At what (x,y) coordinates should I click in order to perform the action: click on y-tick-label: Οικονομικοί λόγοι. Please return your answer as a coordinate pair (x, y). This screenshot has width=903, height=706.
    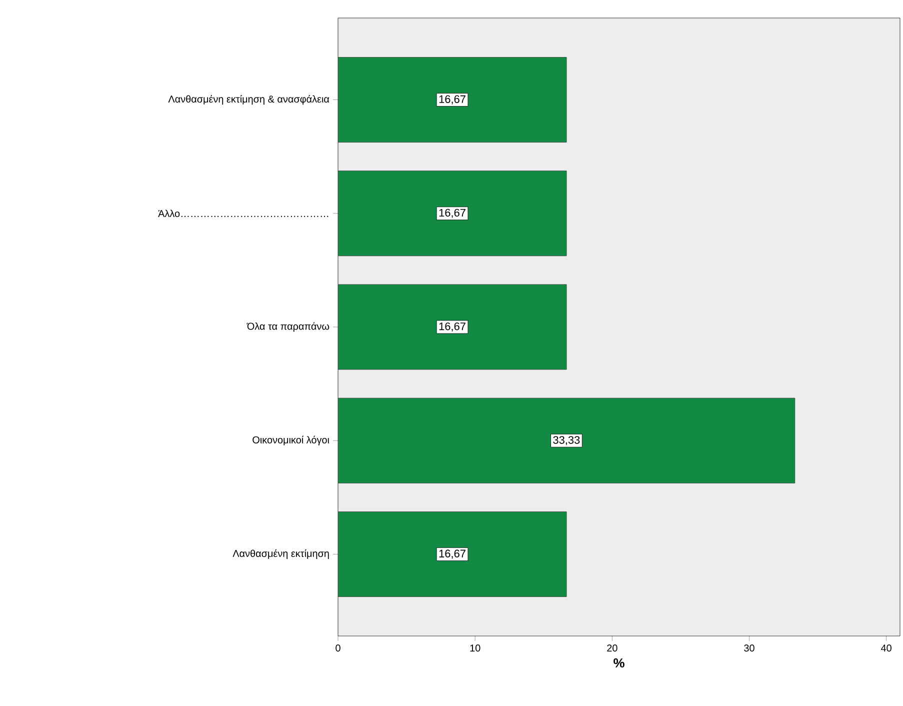
    Looking at the image, I should click on (291, 441).